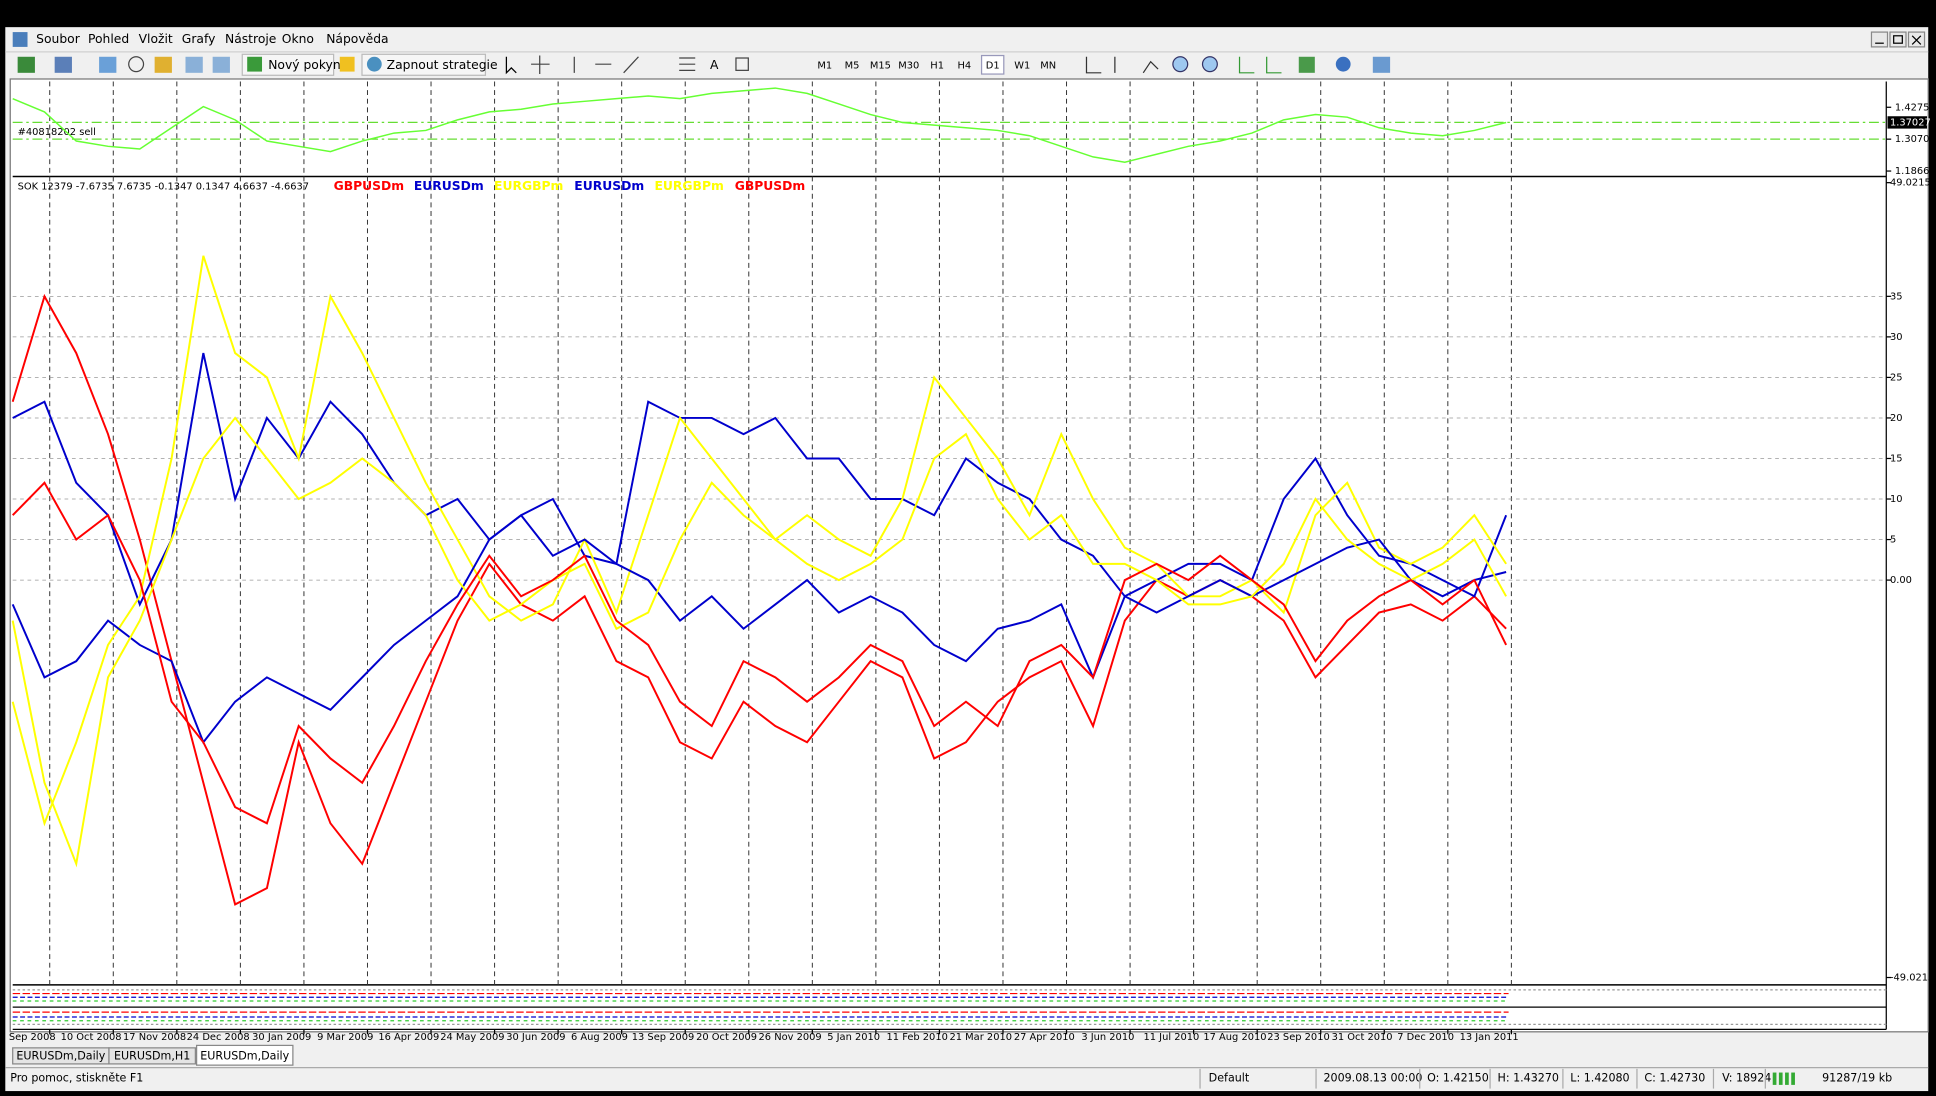 The height and width of the screenshot is (1096, 1936). What do you see at coordinates (726, 1037) in the screenshot?
I see `x-tick-label: 20 Oct 2009` at bounding box center [726, 1037].